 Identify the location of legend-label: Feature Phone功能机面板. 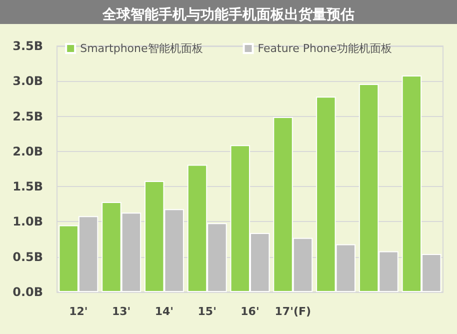
(325, 48).